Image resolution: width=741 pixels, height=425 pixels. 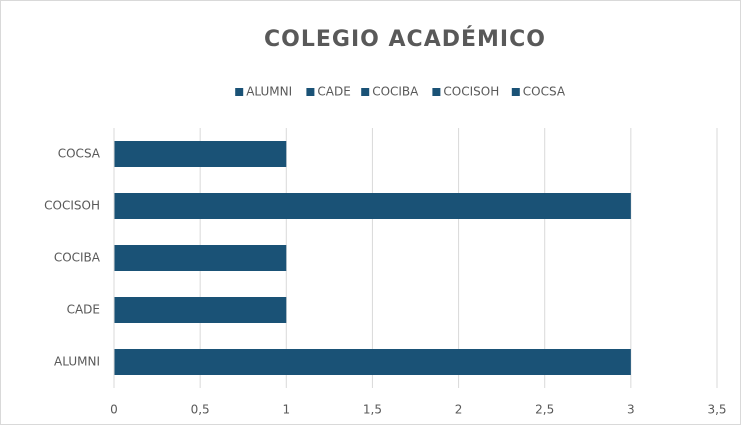 I want to click on y-tick-label: COCSA, so click(x=79, y=154).